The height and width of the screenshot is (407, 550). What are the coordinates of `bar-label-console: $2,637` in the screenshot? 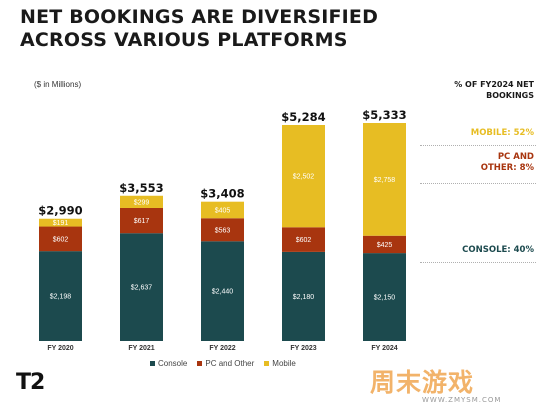 It's located at (142, 288).